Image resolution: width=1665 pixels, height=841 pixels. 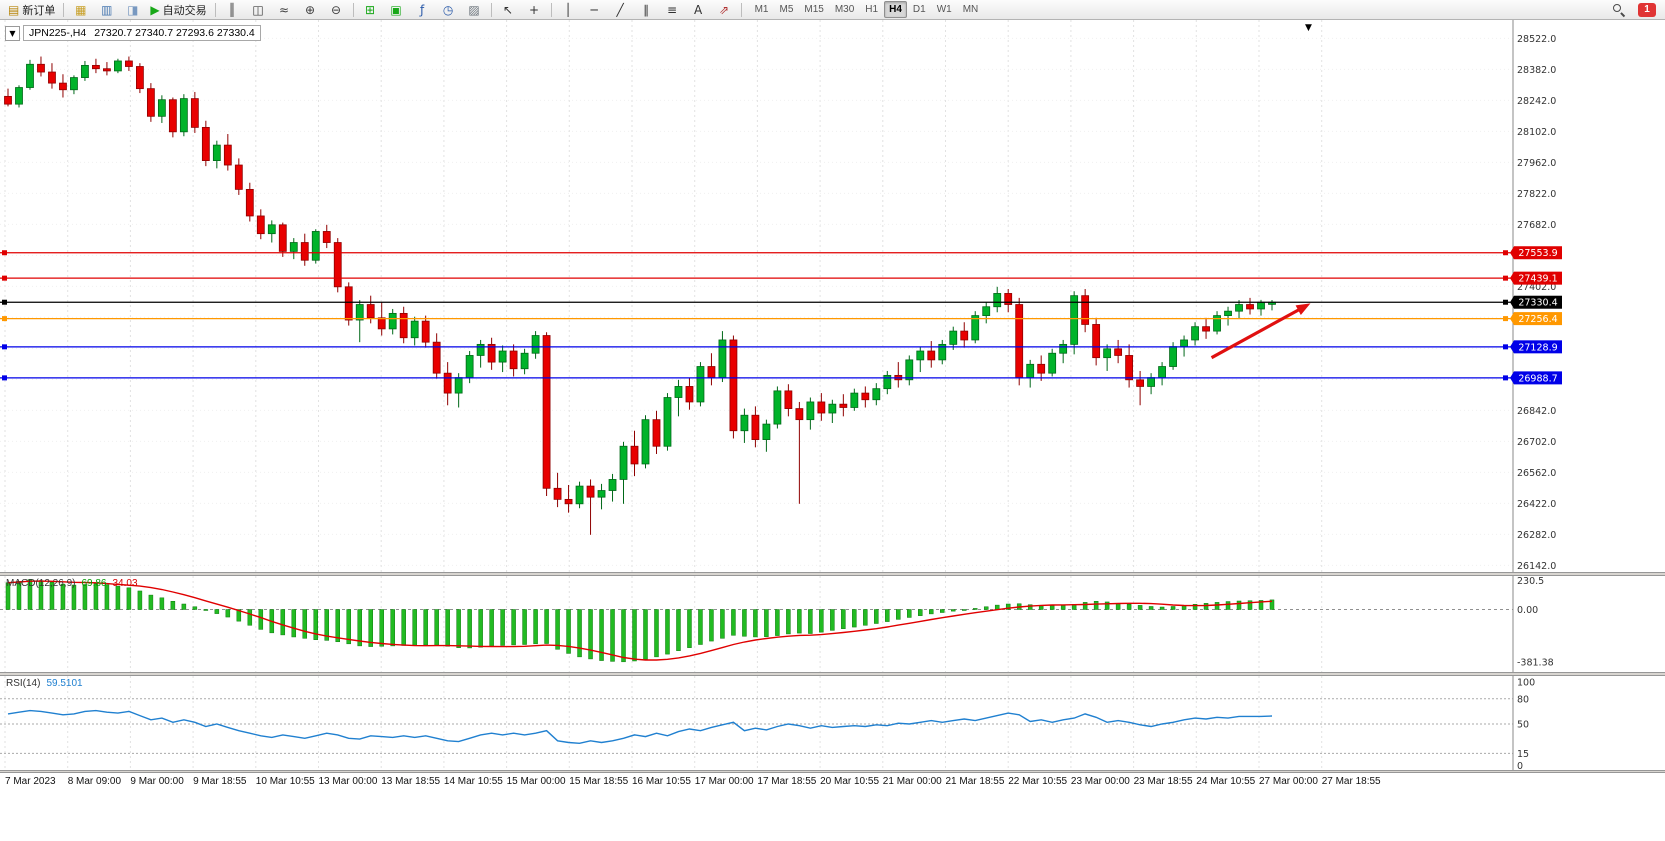 I want to click on vertical-line-button: │, so click(x=568, y=9).